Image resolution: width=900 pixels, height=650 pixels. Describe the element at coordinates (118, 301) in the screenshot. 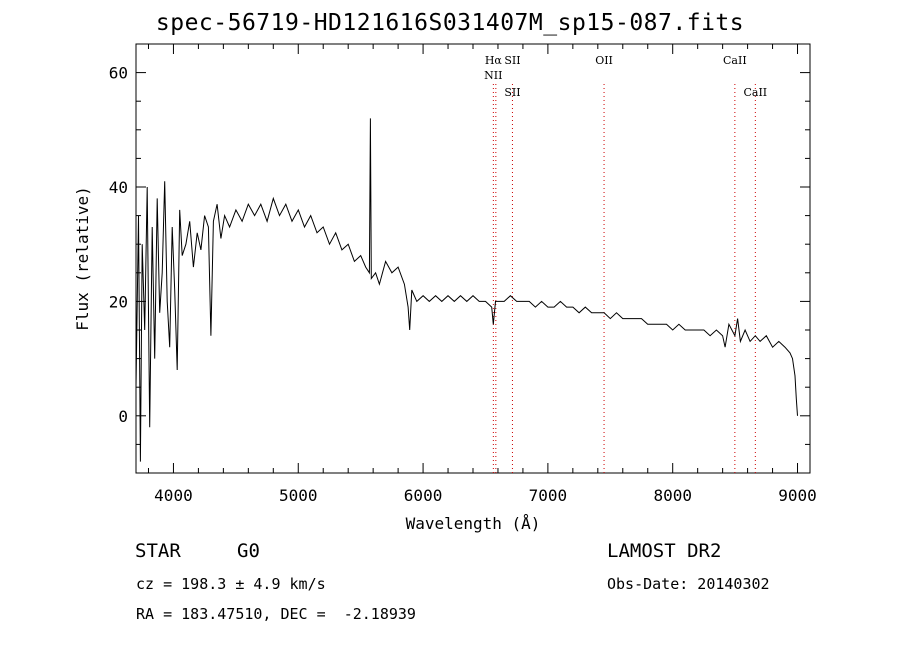

I see `y-tick-label: 20` at that location.